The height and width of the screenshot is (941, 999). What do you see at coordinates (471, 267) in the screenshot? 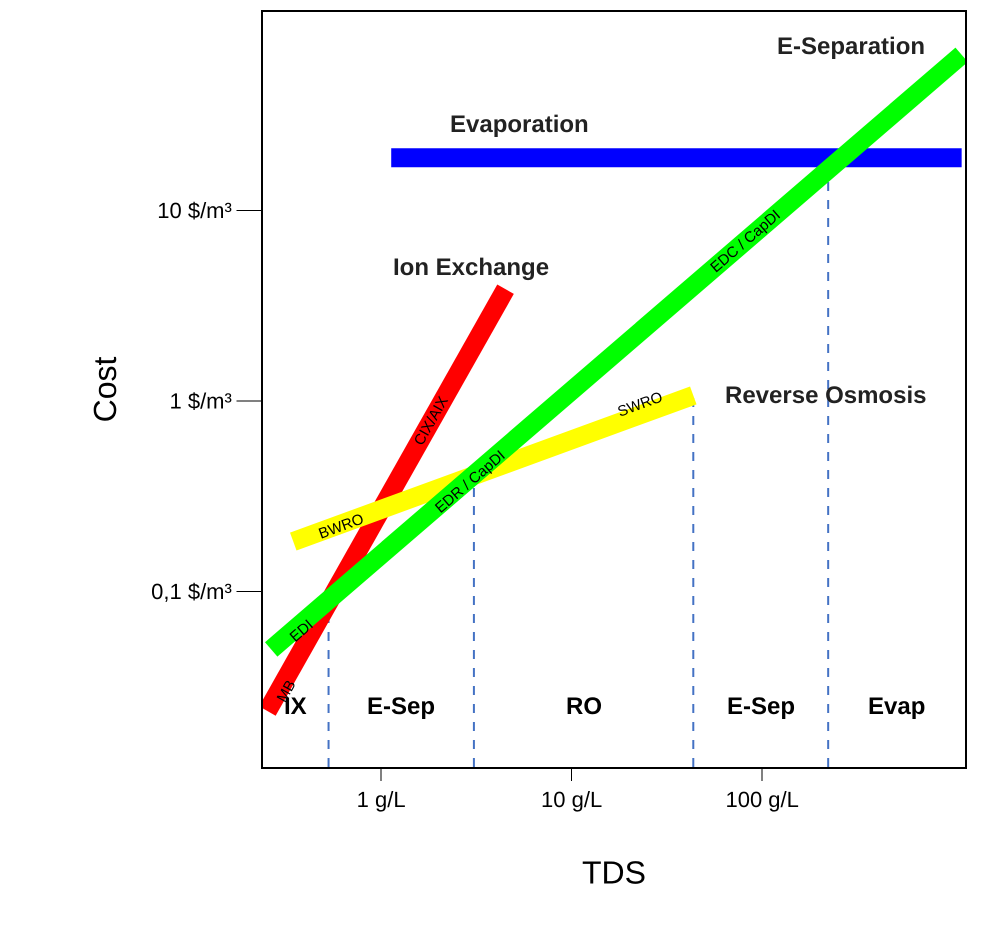
I see `series-label: Ion Exchange` at bounding box center [471, 267].